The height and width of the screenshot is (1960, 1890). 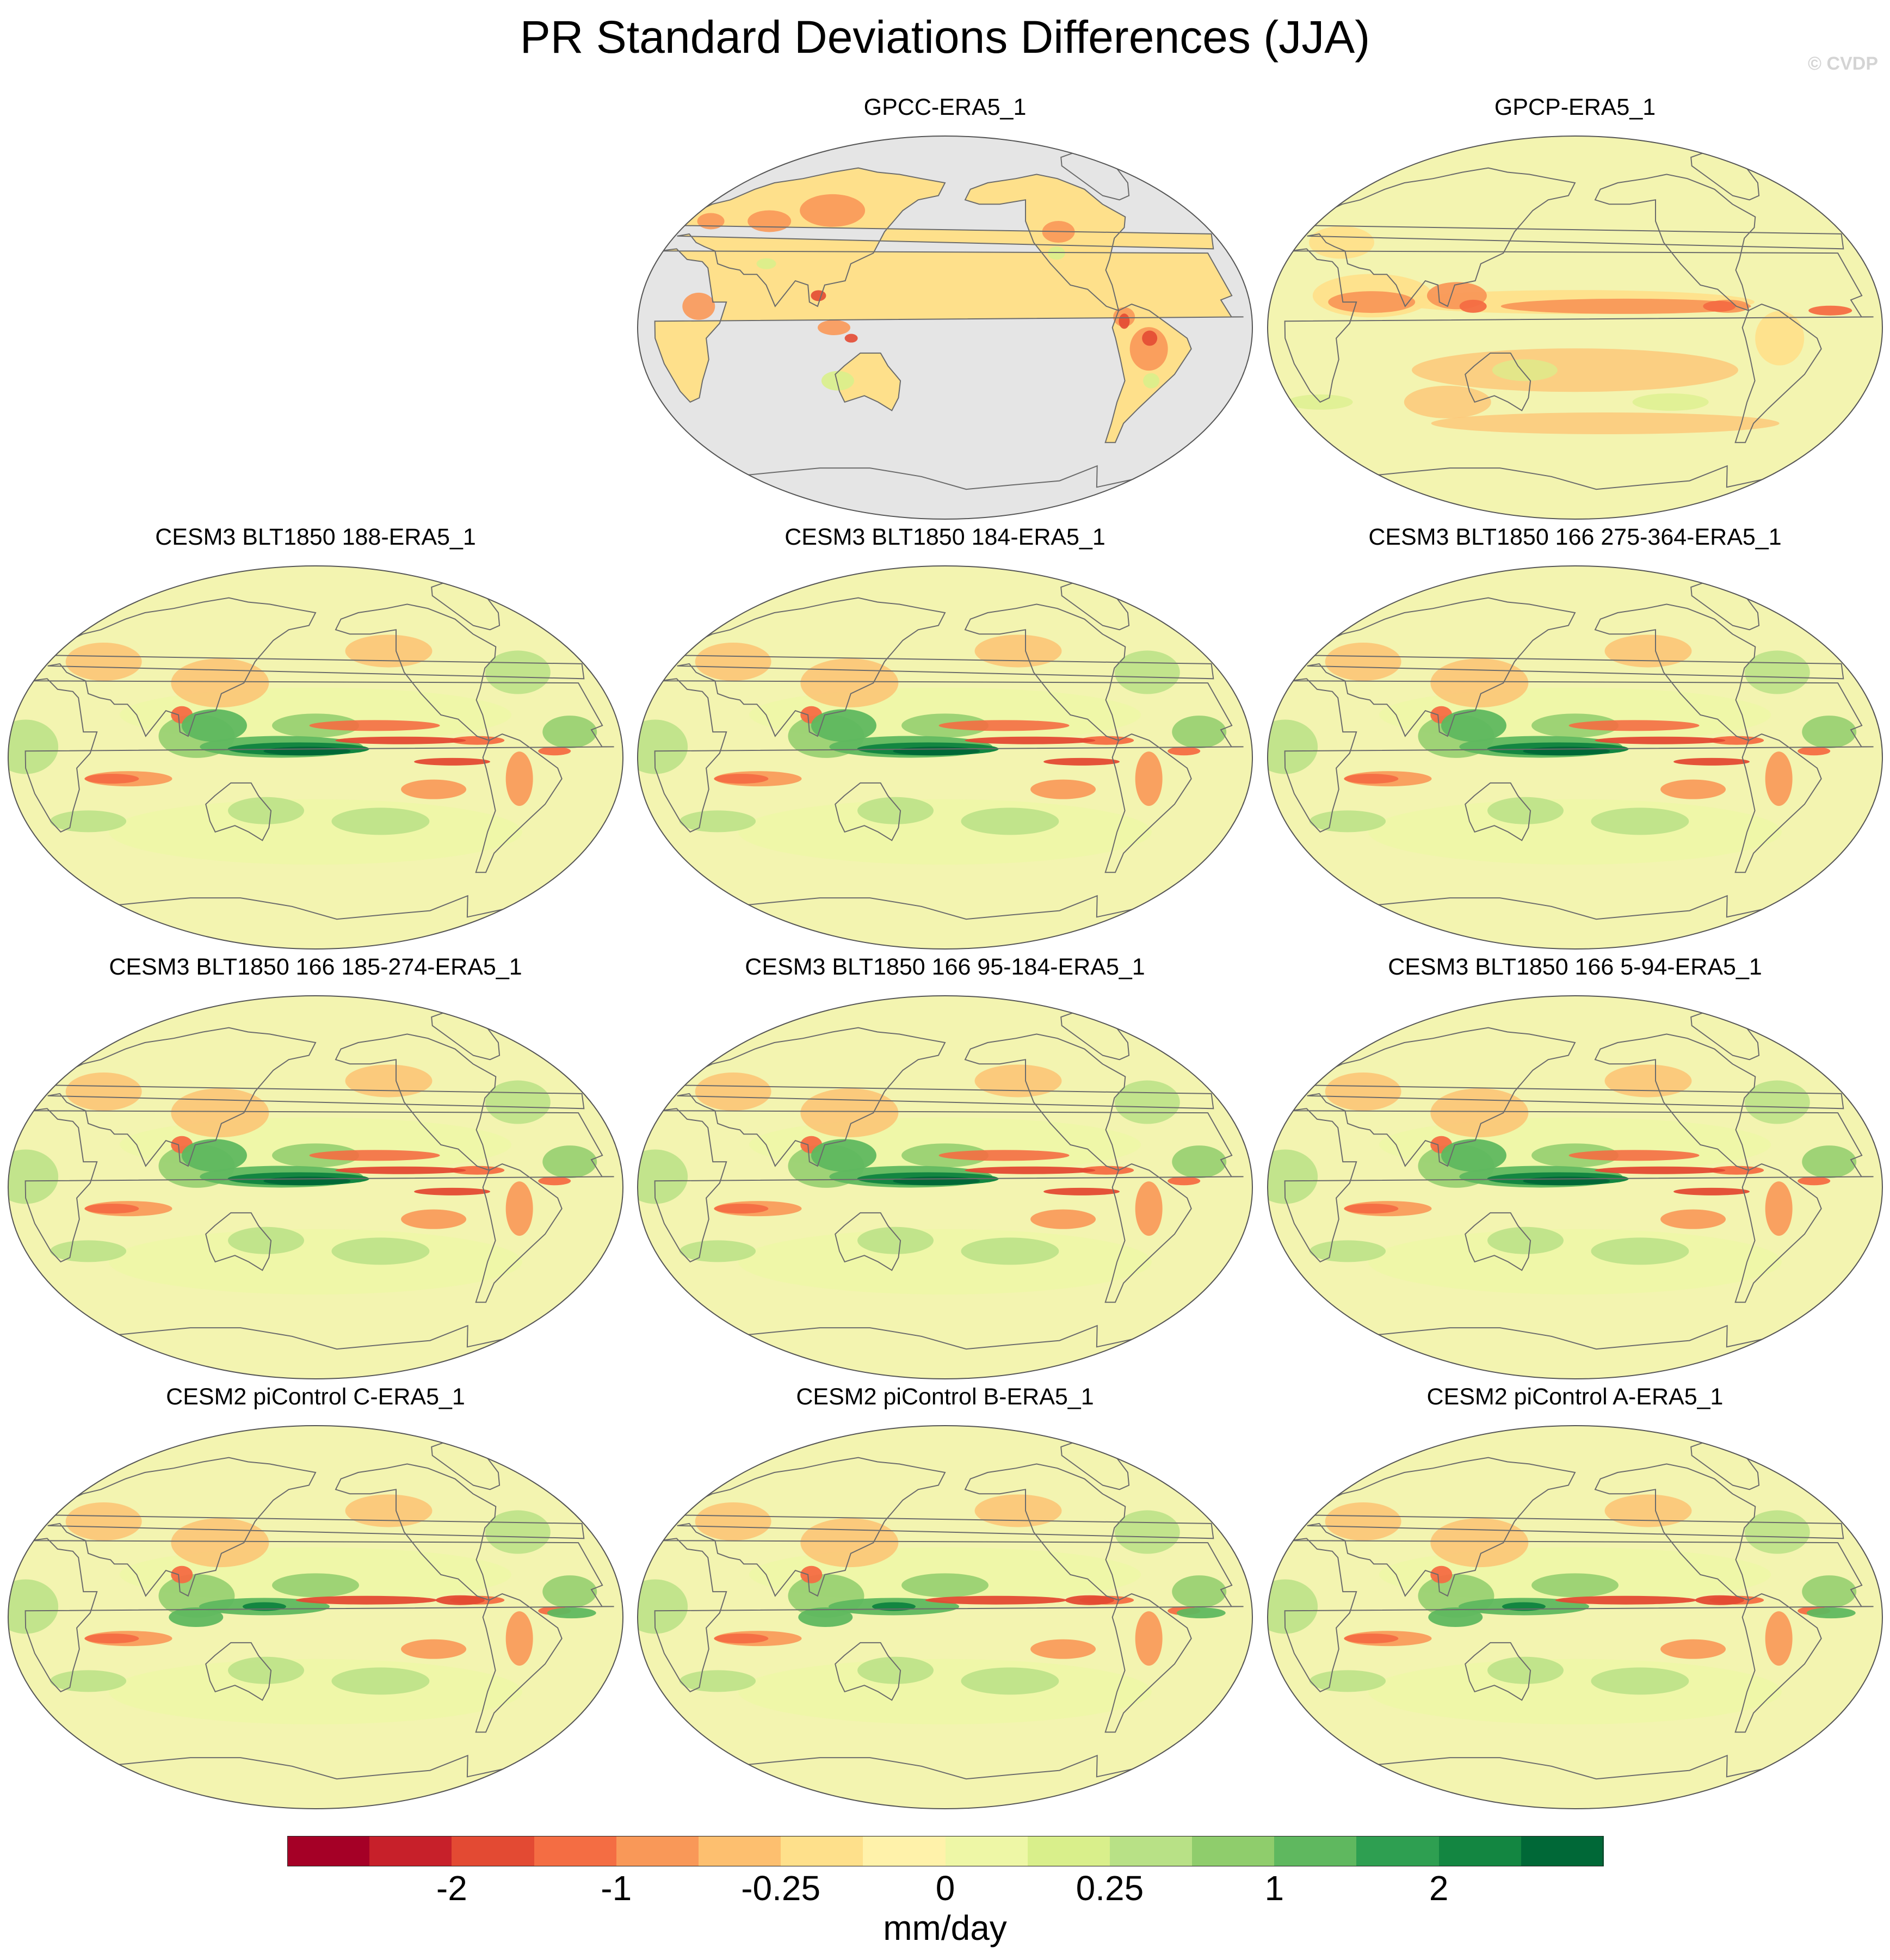 I want to click on panel-title: CESM2 piControl A-ERA5_1, so click(x=1575, y=1397).